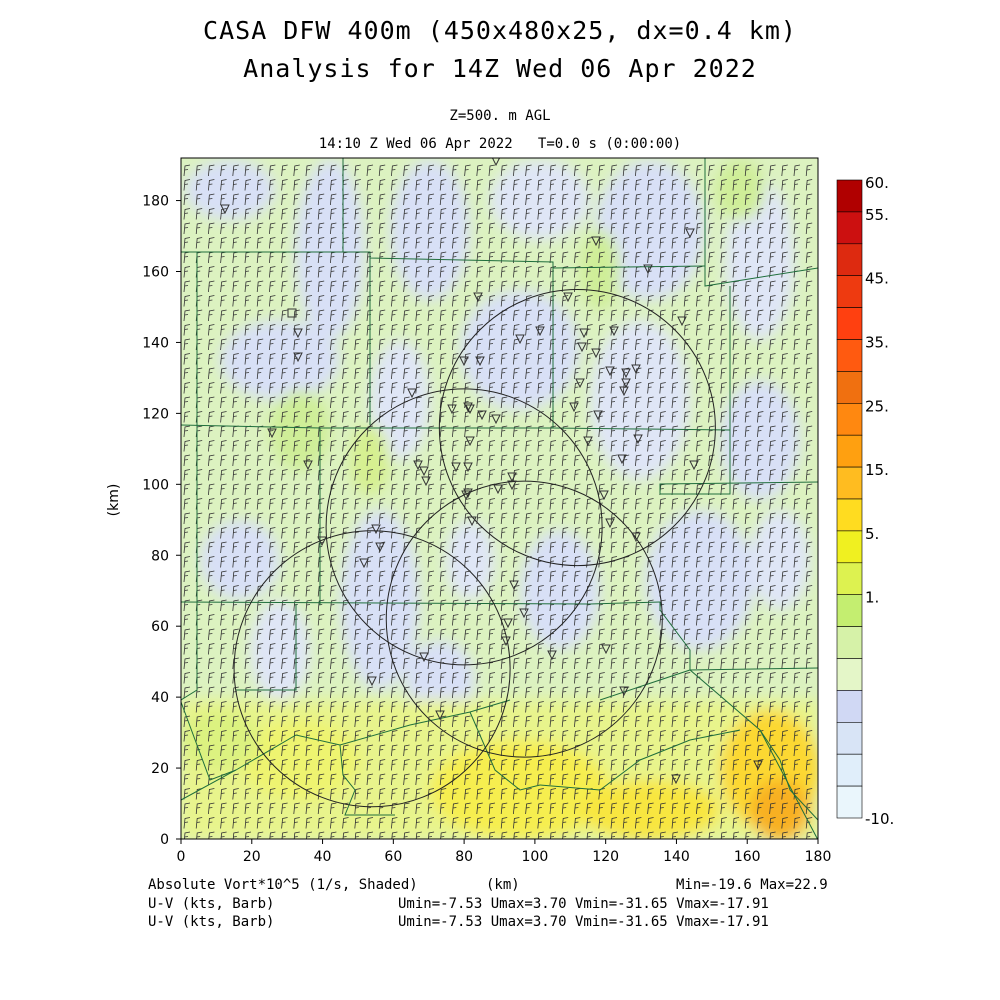 Image resolution: width=1000 pixels, height=1000 pixels. Describe the element at coordinates (877, 470) in the screenshot. I see `colorbar-label: 15.` at that location.